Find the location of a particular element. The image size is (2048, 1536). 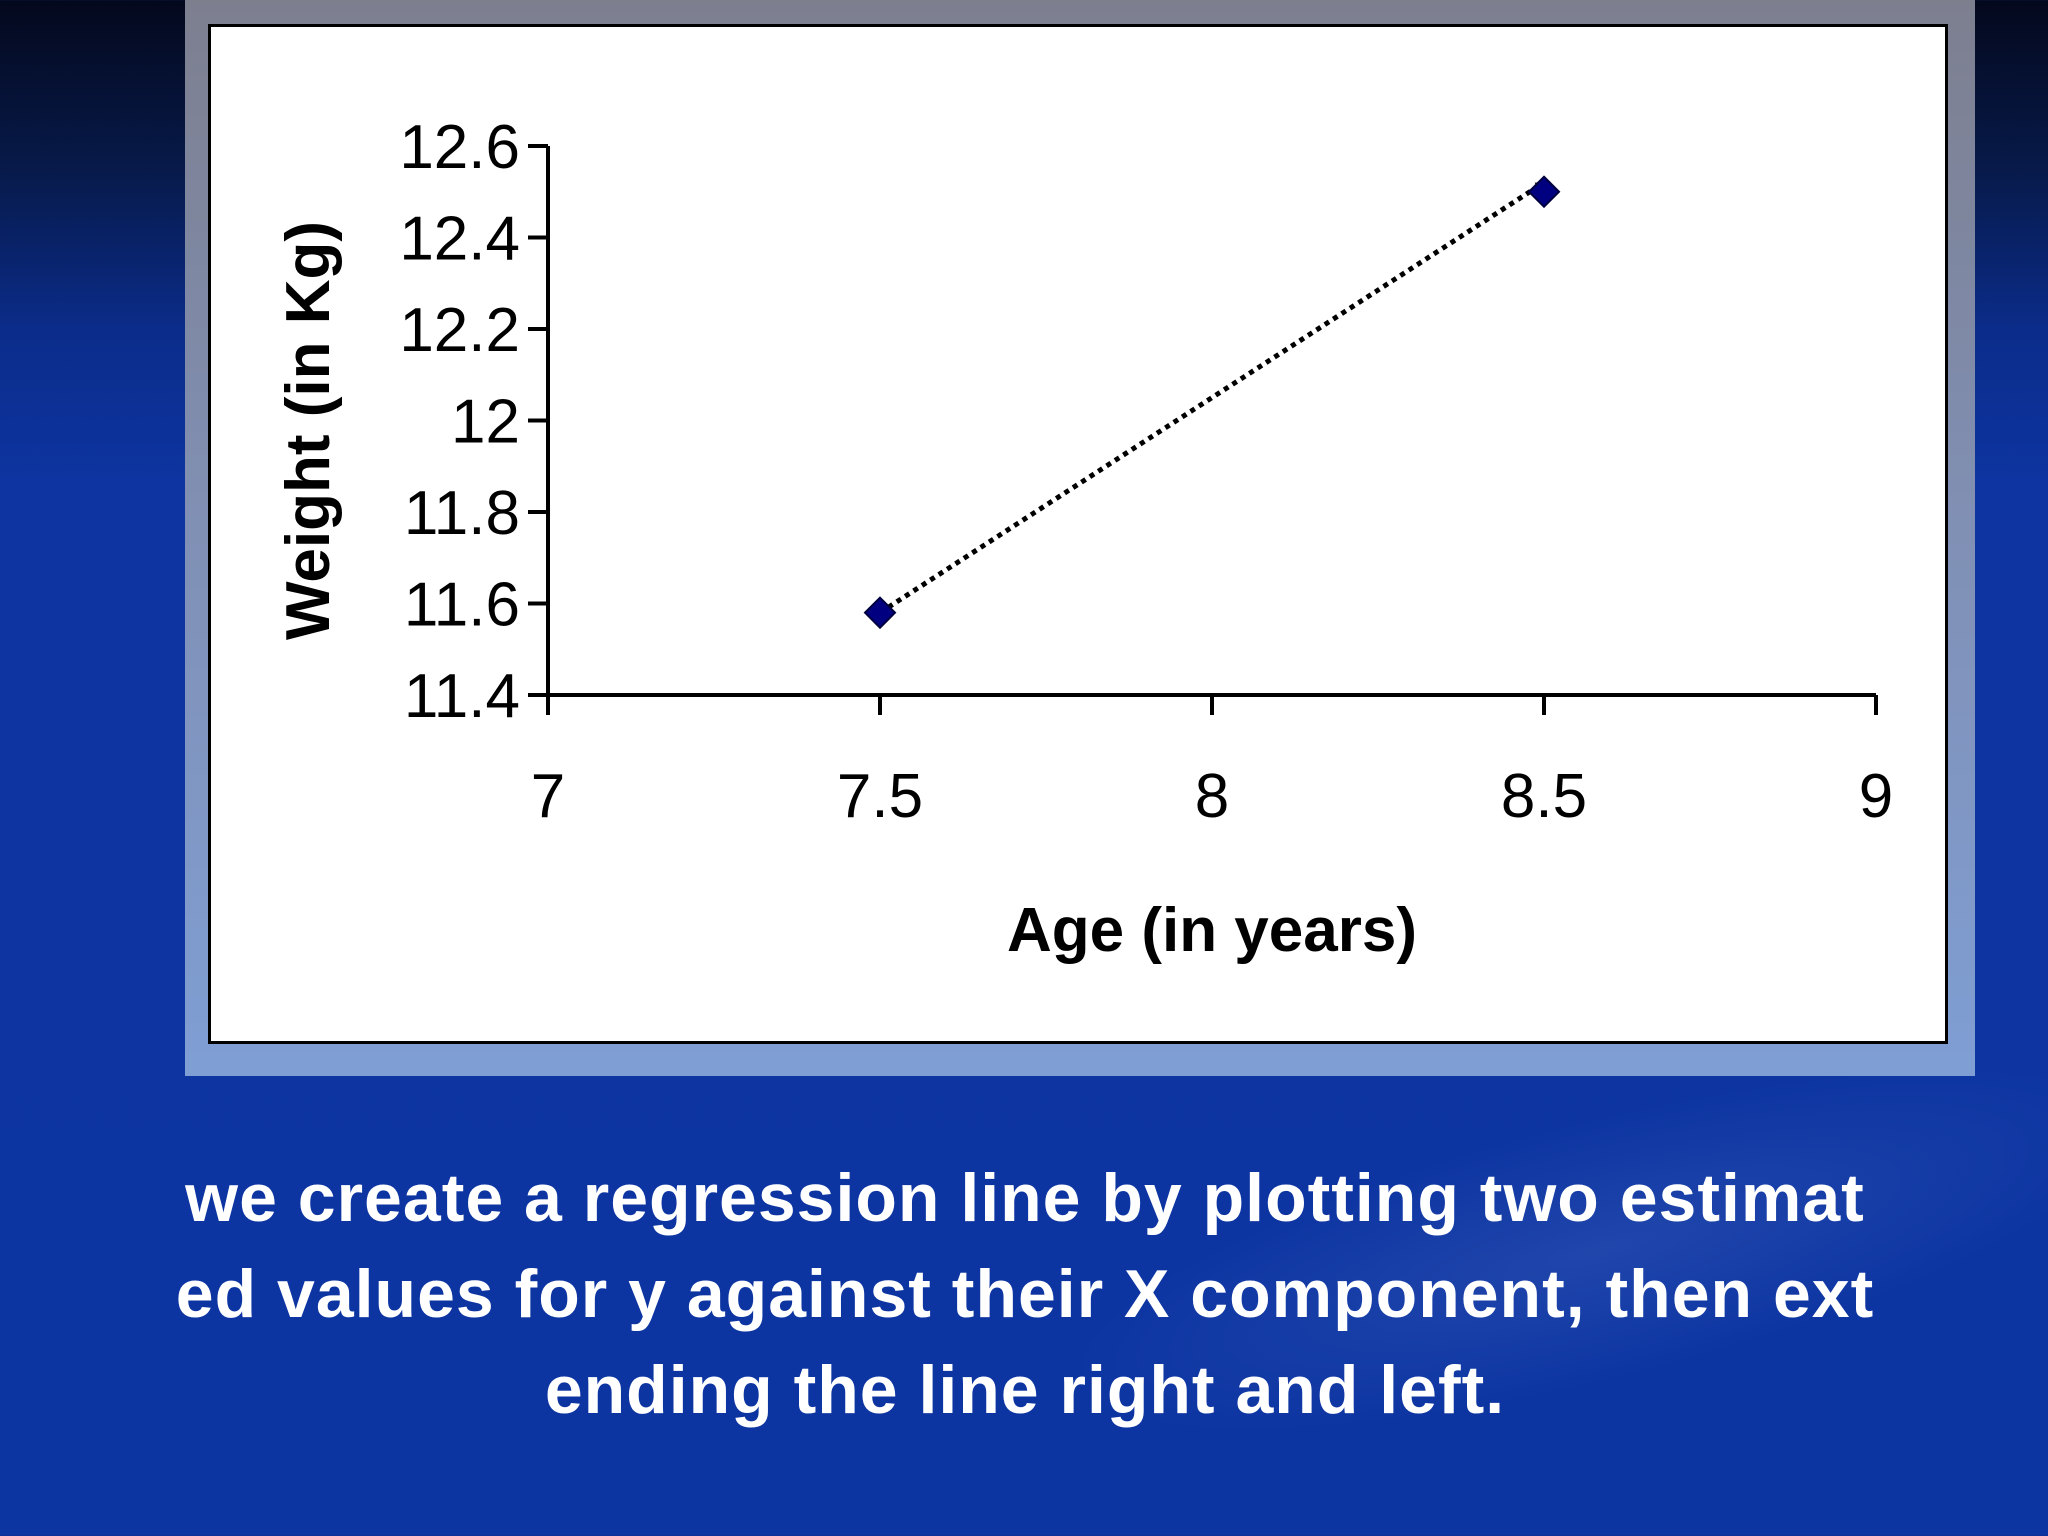

y-tick-label: 12.6 is located at coordinates (459, 147).